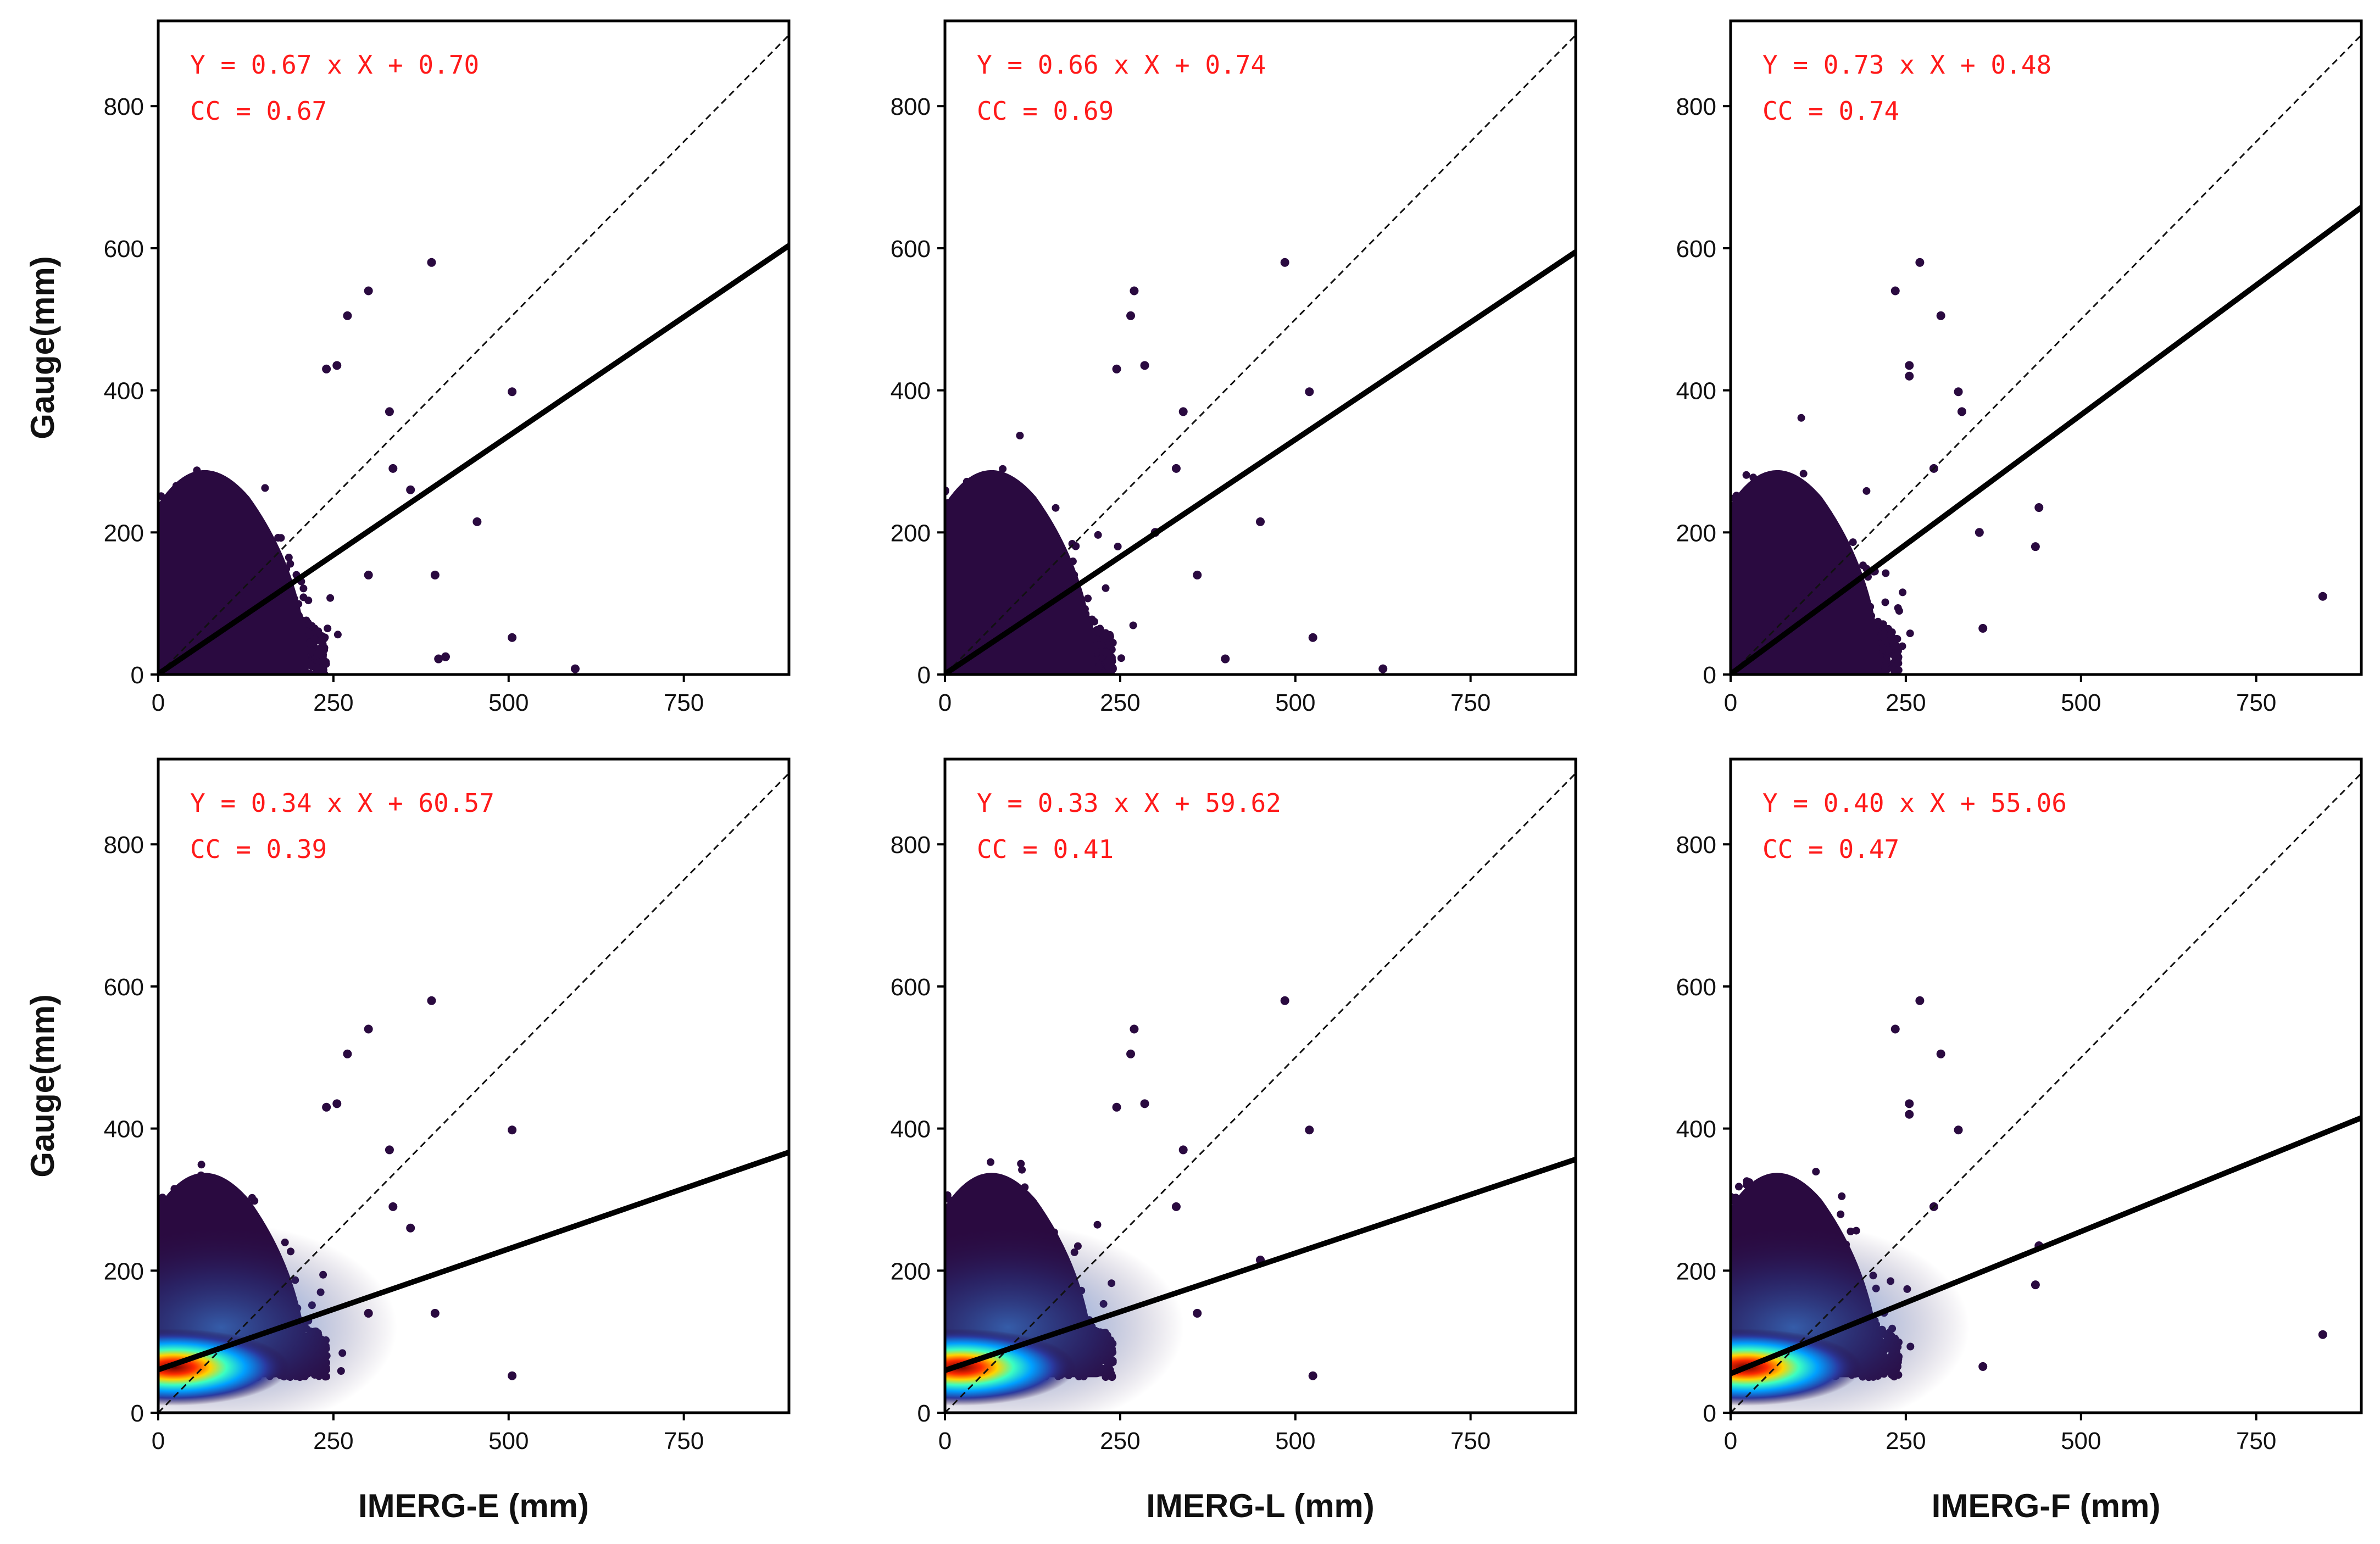  What do you see at coordinates (684, 702) in the screenshot?
I see `x-tick-label: 750` at bounding box center [684, 702].